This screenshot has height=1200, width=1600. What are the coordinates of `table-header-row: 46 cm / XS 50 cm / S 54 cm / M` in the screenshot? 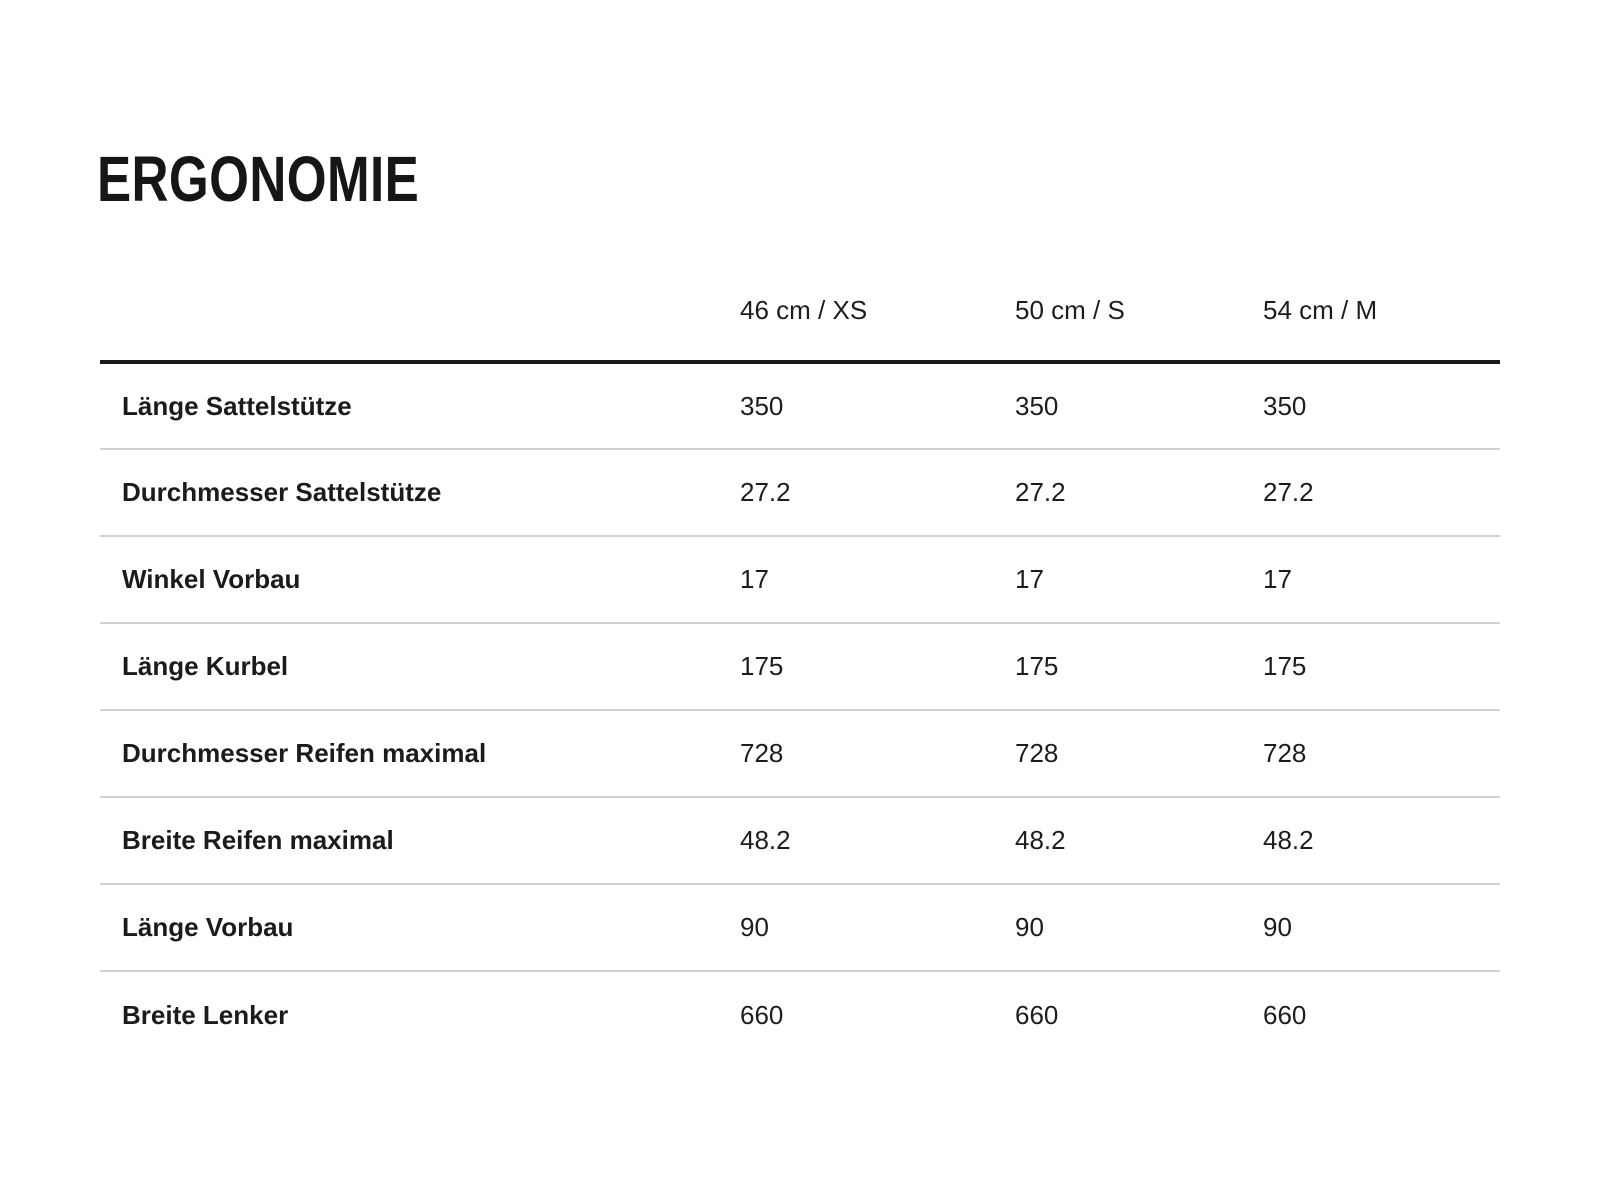 It's located at (800, 309).